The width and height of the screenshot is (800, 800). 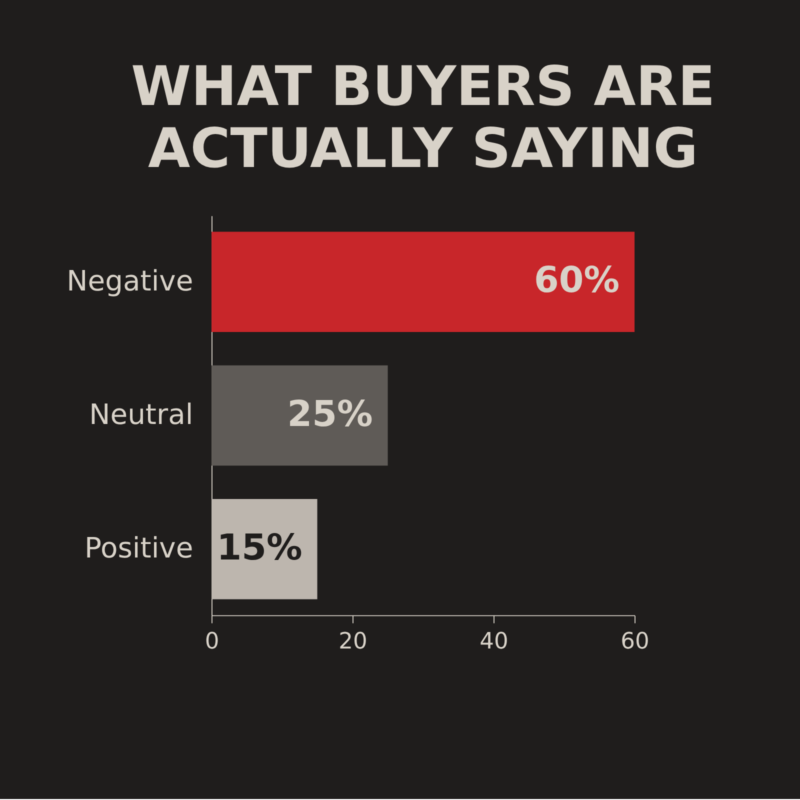 I want to click on x-tick-label: 0, so click(x=212, y=641).